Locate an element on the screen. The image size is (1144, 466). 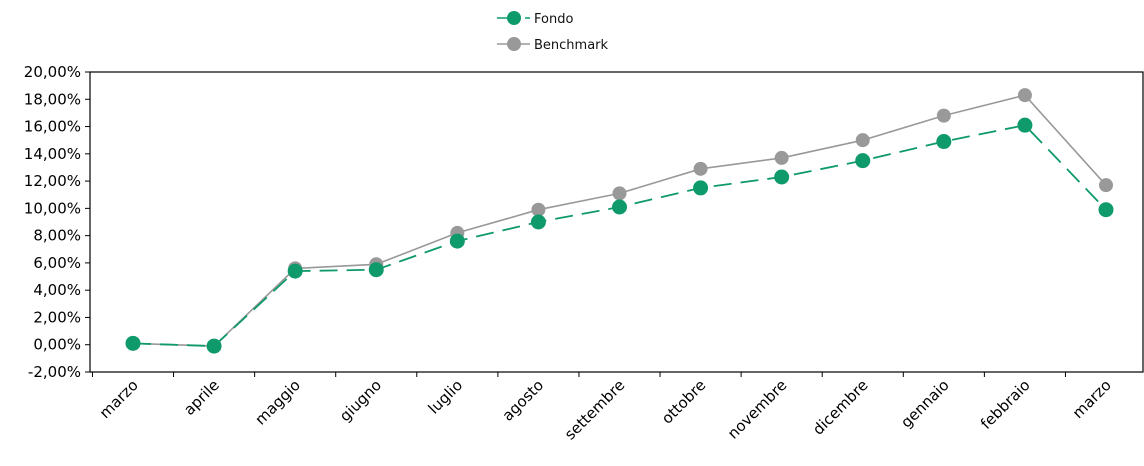
y-tick-label: 8,00% is located at coordinates (57, 236).